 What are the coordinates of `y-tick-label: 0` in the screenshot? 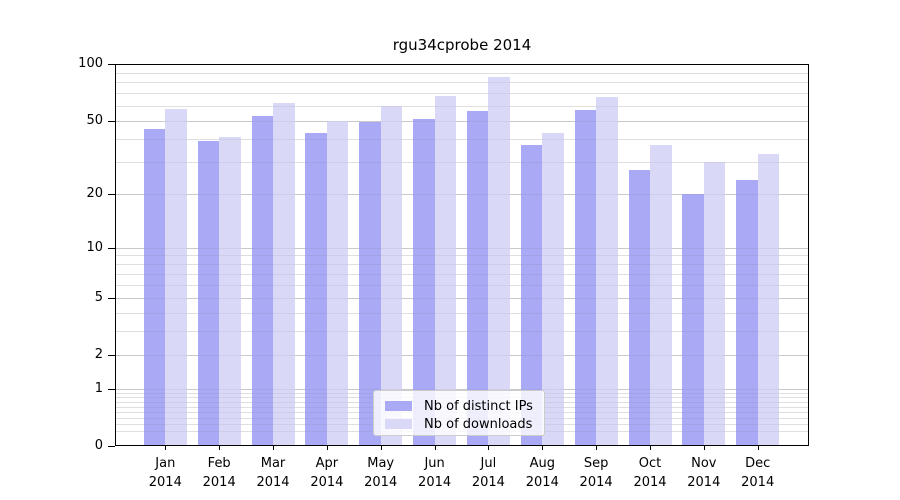 It's located at (98, 445).